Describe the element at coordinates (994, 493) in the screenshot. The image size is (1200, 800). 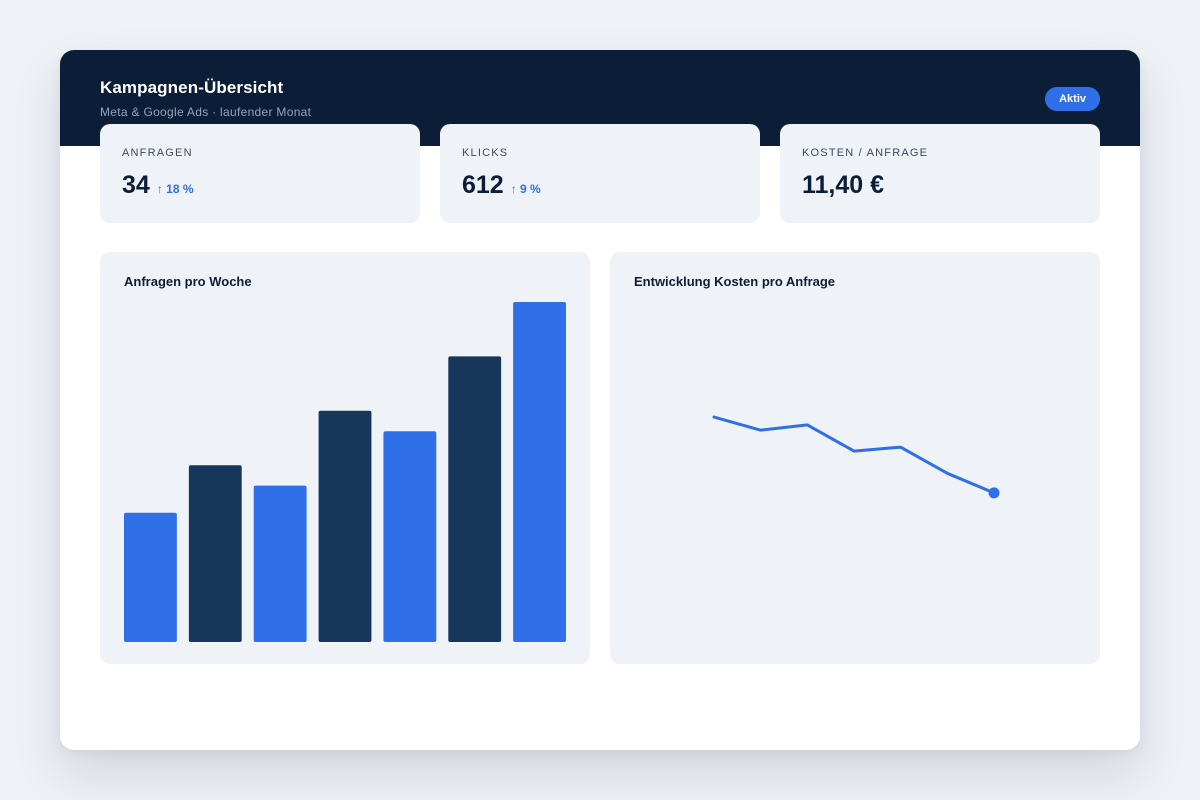
I see `line-end-marker` at that location.